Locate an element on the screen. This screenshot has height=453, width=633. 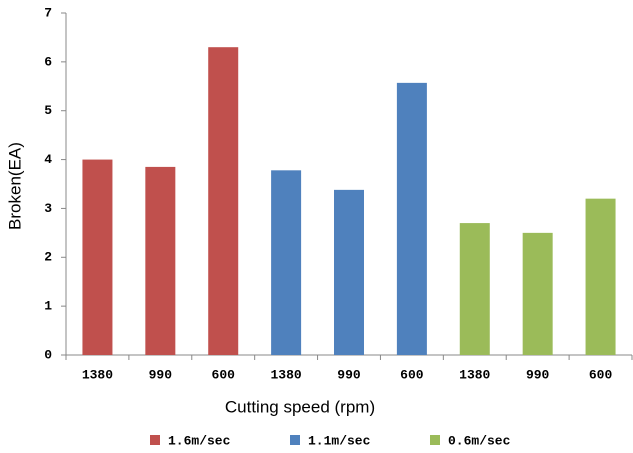
y-tick-label: 0 is located at coordinates (48, 354).